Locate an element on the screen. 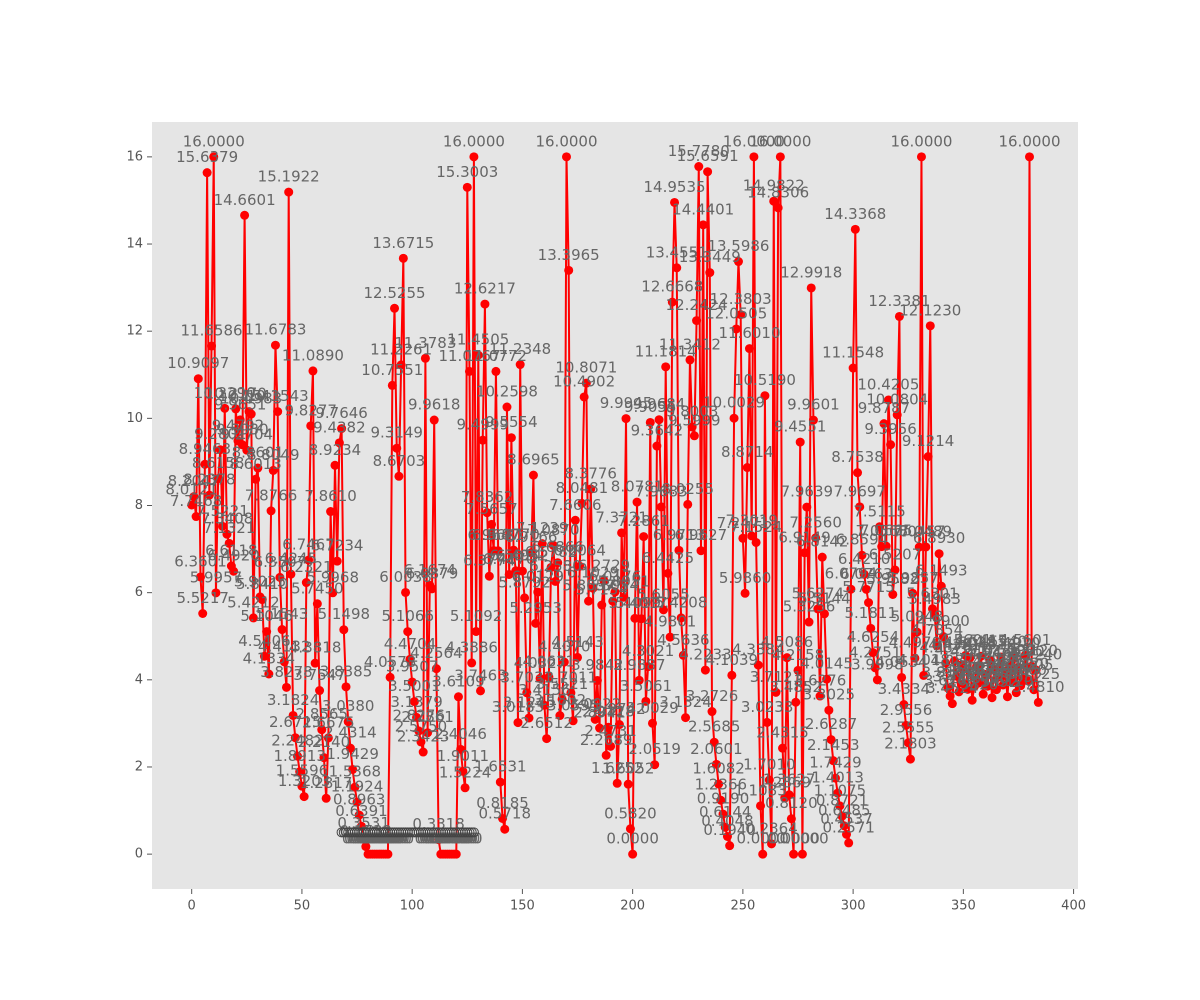  data-label: 5.4208 is located at coordinates (681, 602).